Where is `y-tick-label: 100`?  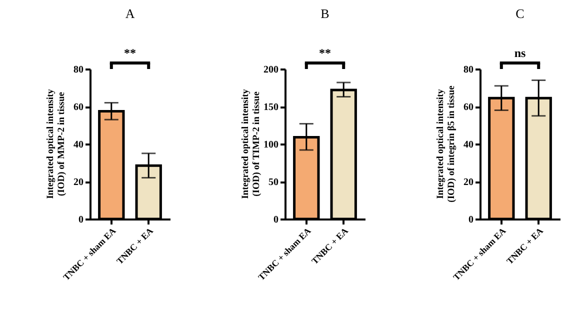
y-tick-label: 100 is located at coordinates (271, 145).